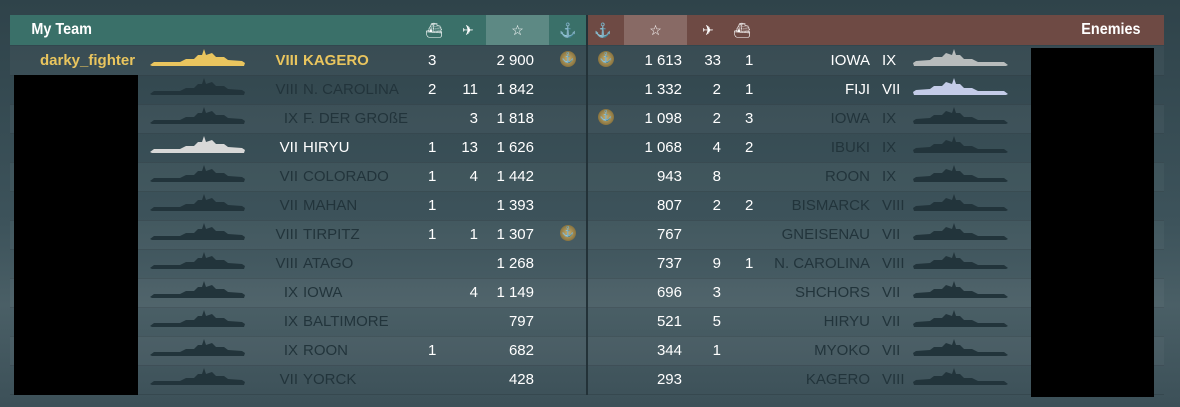 This screenshot has width=1180, height=407. I want to click on player-row: IX ROON 1 682, so click(298, 351).